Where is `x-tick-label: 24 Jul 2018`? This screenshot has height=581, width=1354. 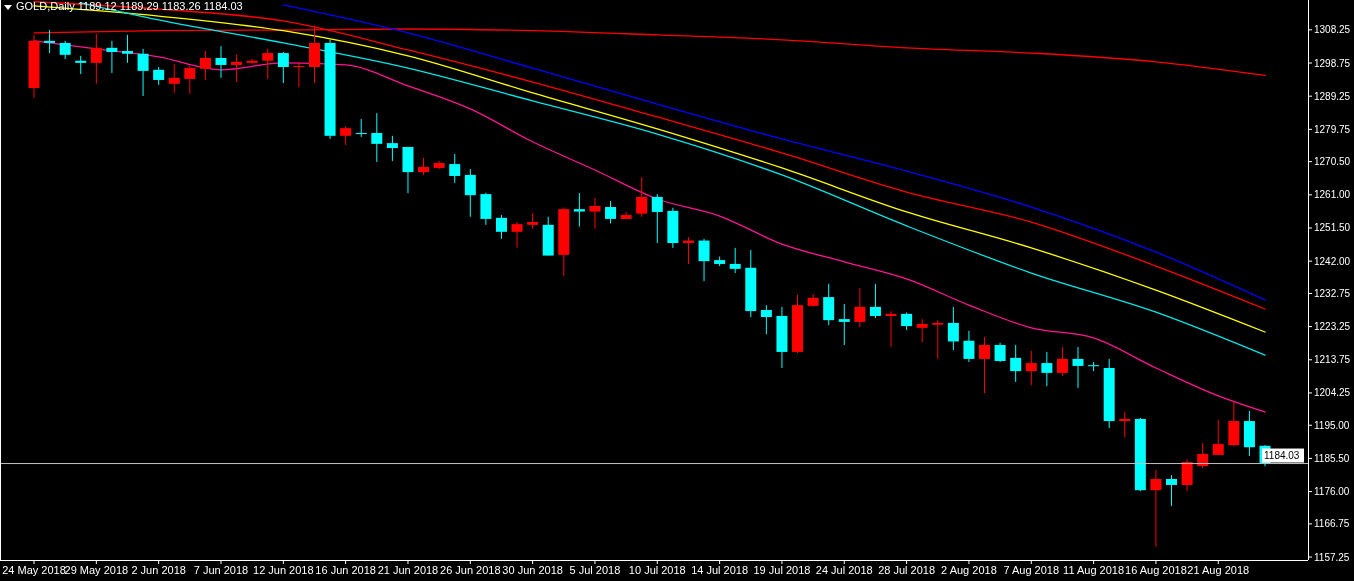
x-tick-label: 24 Jul 2018 is located at coordinates (844, 570).